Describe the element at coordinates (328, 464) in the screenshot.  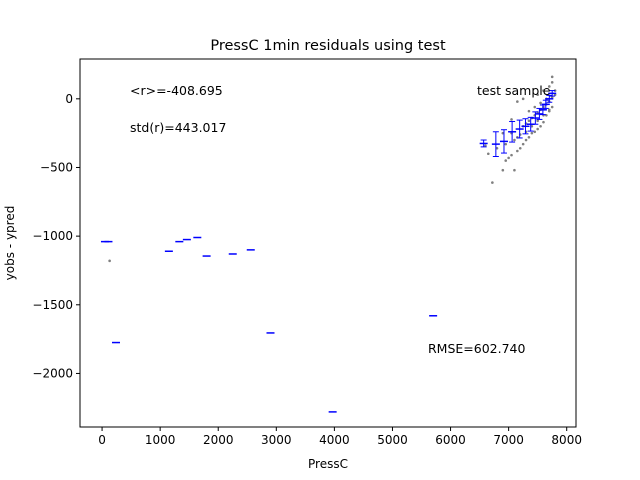
I see `x-axis-label: PressC` at that location.